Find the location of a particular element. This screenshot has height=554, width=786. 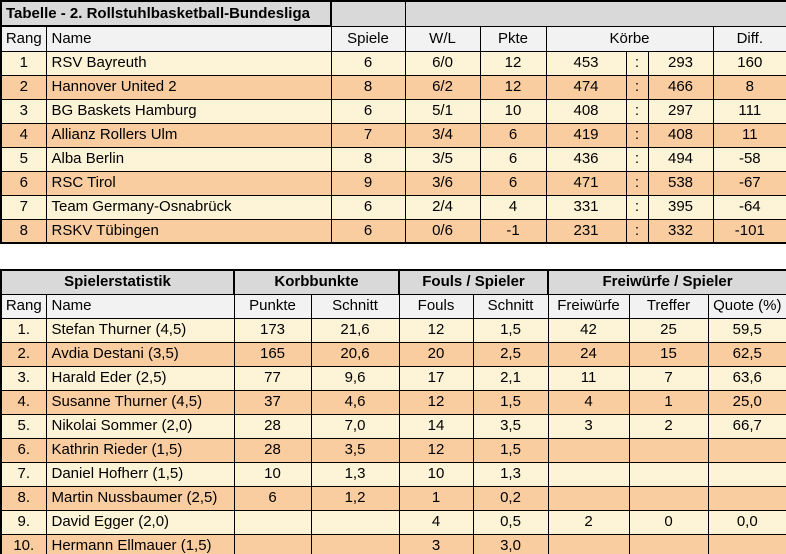

cell-name: Daniel Hofherr (1,5) is located at coordinates (140, 474).